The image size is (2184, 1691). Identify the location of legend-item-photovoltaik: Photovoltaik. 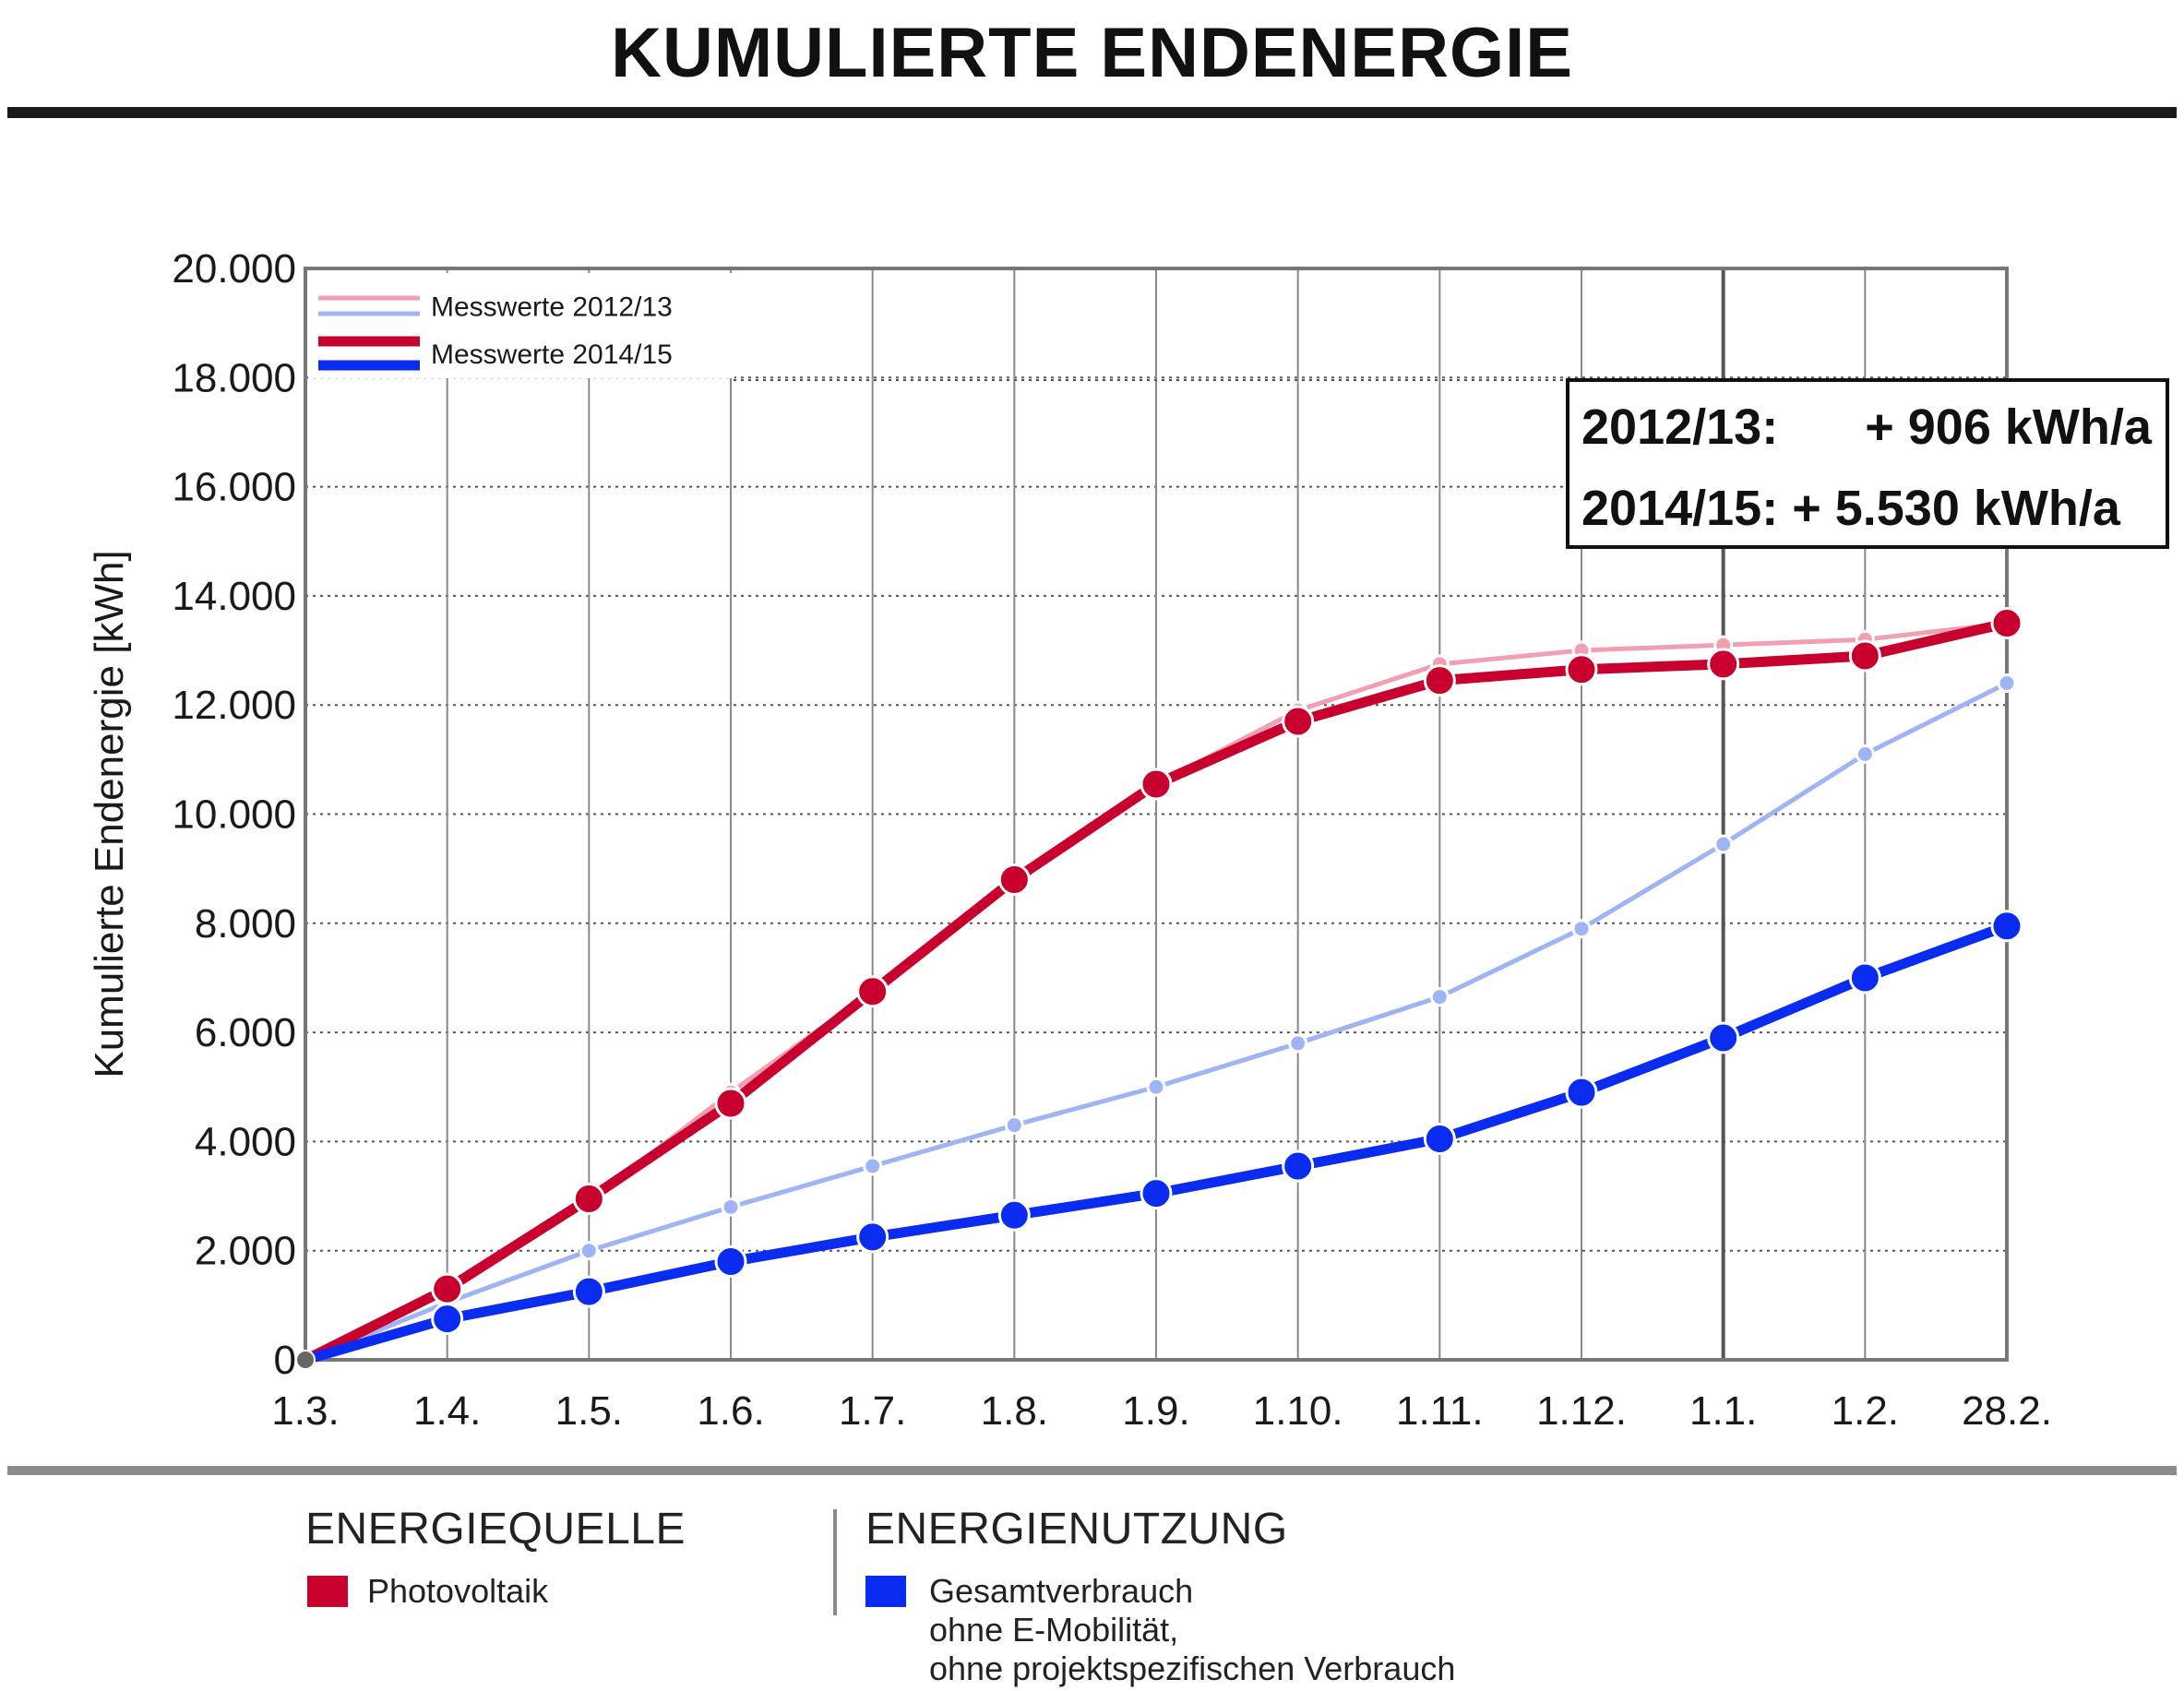
(458, 1591).